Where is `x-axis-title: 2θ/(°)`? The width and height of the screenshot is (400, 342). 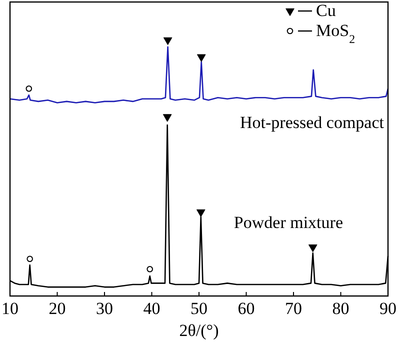 x-axis-title: 2θ/(°) is located at coordinates (199, 330).